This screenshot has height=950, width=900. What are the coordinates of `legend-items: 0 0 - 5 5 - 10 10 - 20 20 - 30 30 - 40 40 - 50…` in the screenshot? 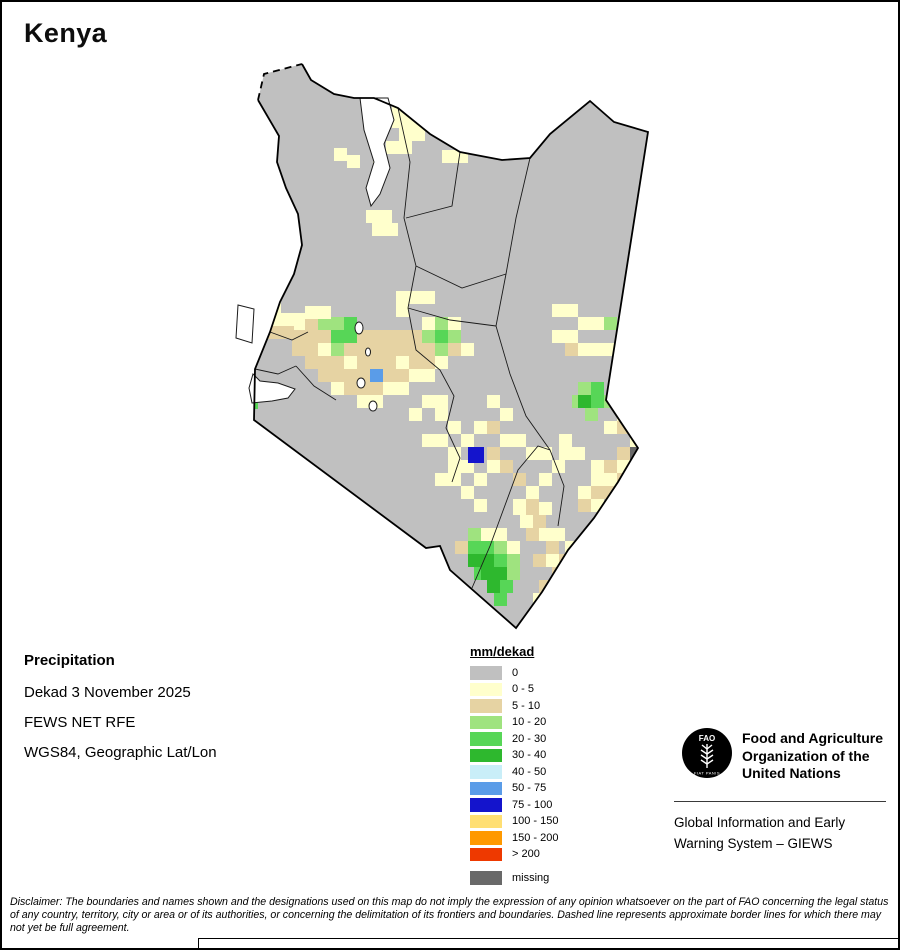 It's located at (514, 775).